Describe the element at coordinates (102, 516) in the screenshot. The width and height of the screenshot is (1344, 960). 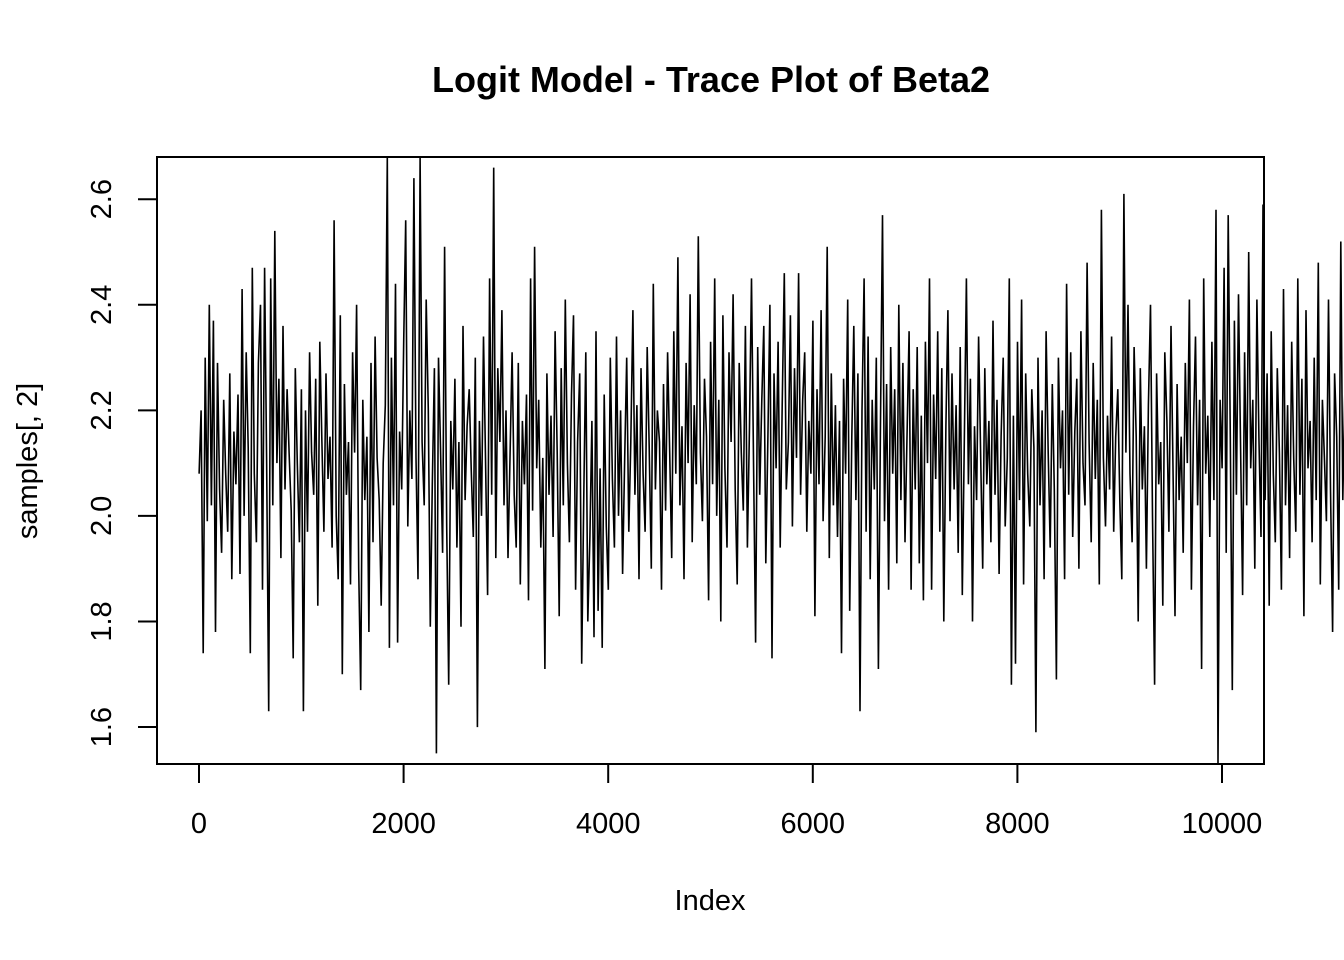
I see `y-tick-label: 2.0` at that location.